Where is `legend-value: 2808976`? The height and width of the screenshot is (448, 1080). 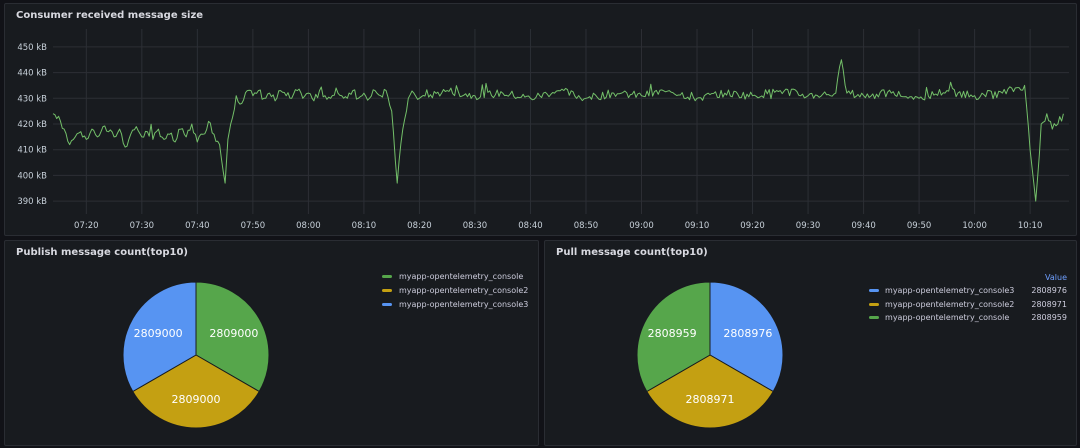
legend-value: 2808976 is located at coordinates (1049, 291).